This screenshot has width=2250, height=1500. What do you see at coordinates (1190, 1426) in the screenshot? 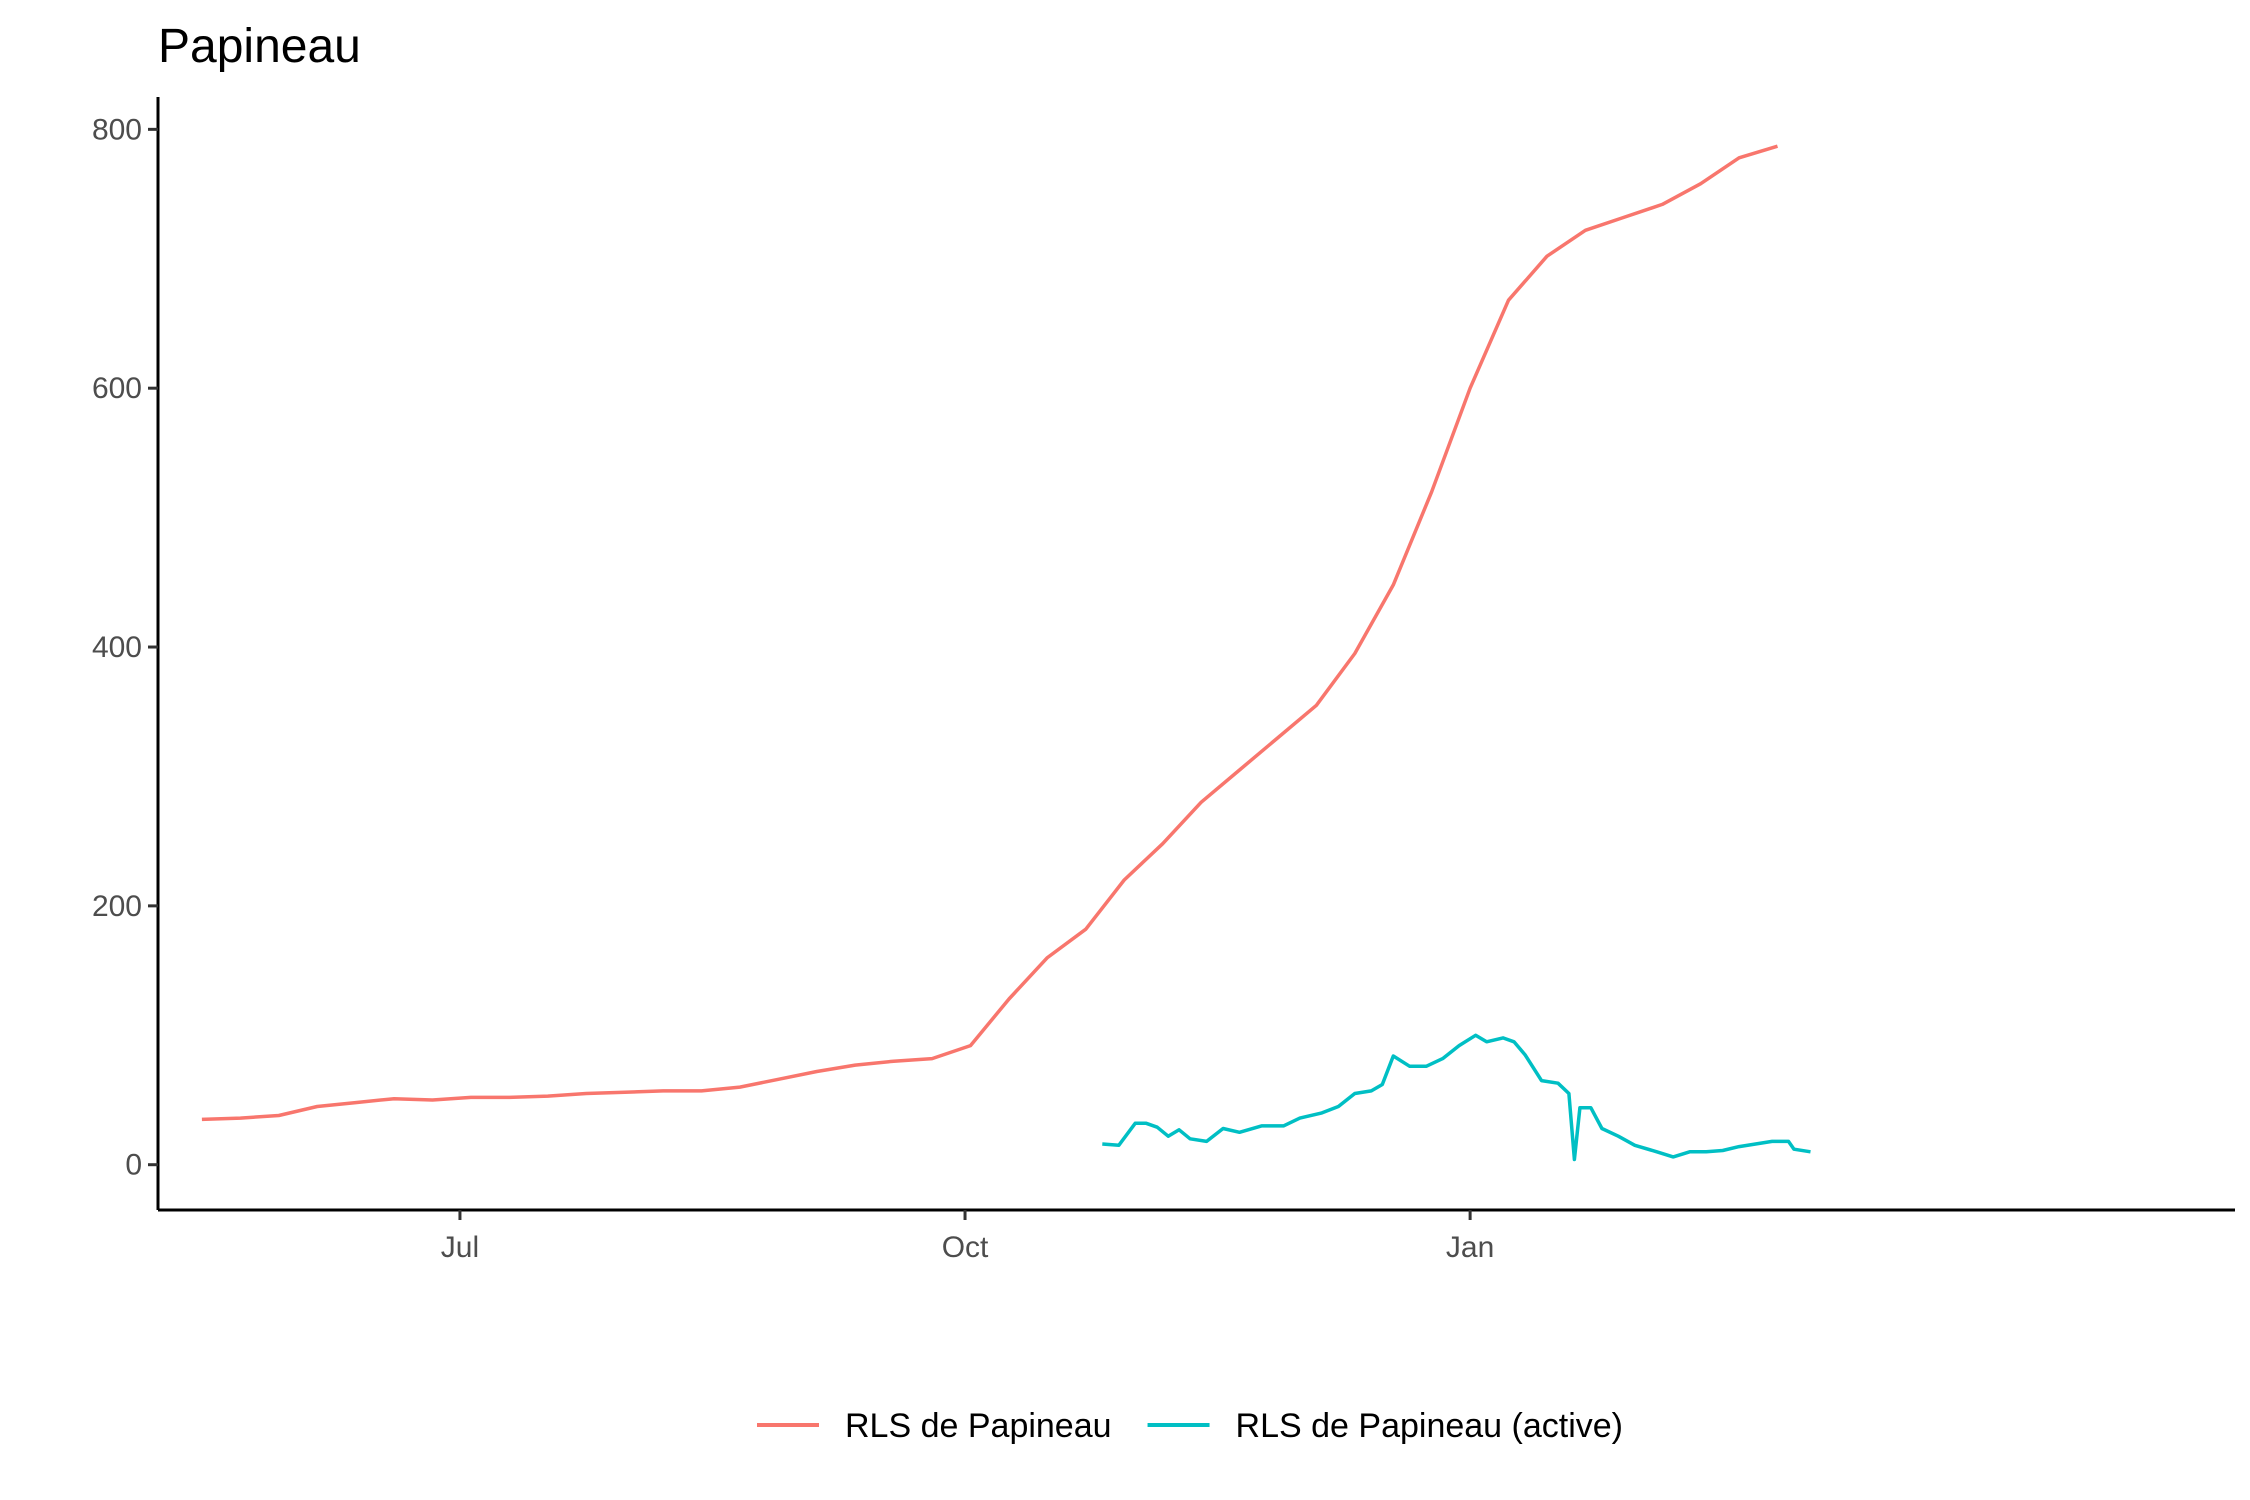
I see `legend: RLS de Papineau RLS de Papineau (active)` at bounding box center [1190, 1426].